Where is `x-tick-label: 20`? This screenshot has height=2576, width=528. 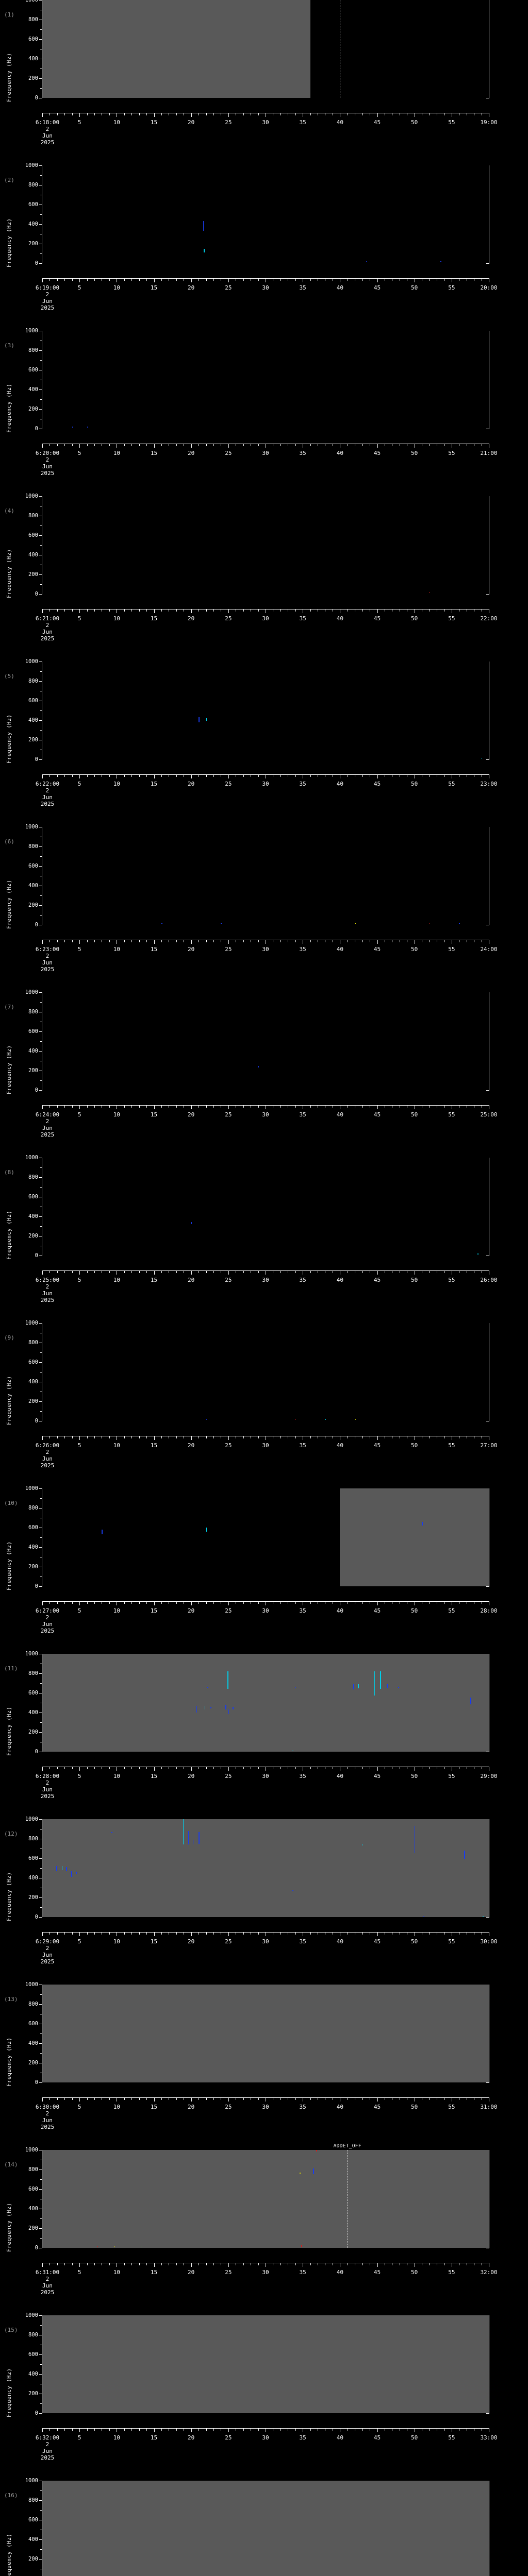
x-tick-label: 20 is located at coordinates (191, 1776).